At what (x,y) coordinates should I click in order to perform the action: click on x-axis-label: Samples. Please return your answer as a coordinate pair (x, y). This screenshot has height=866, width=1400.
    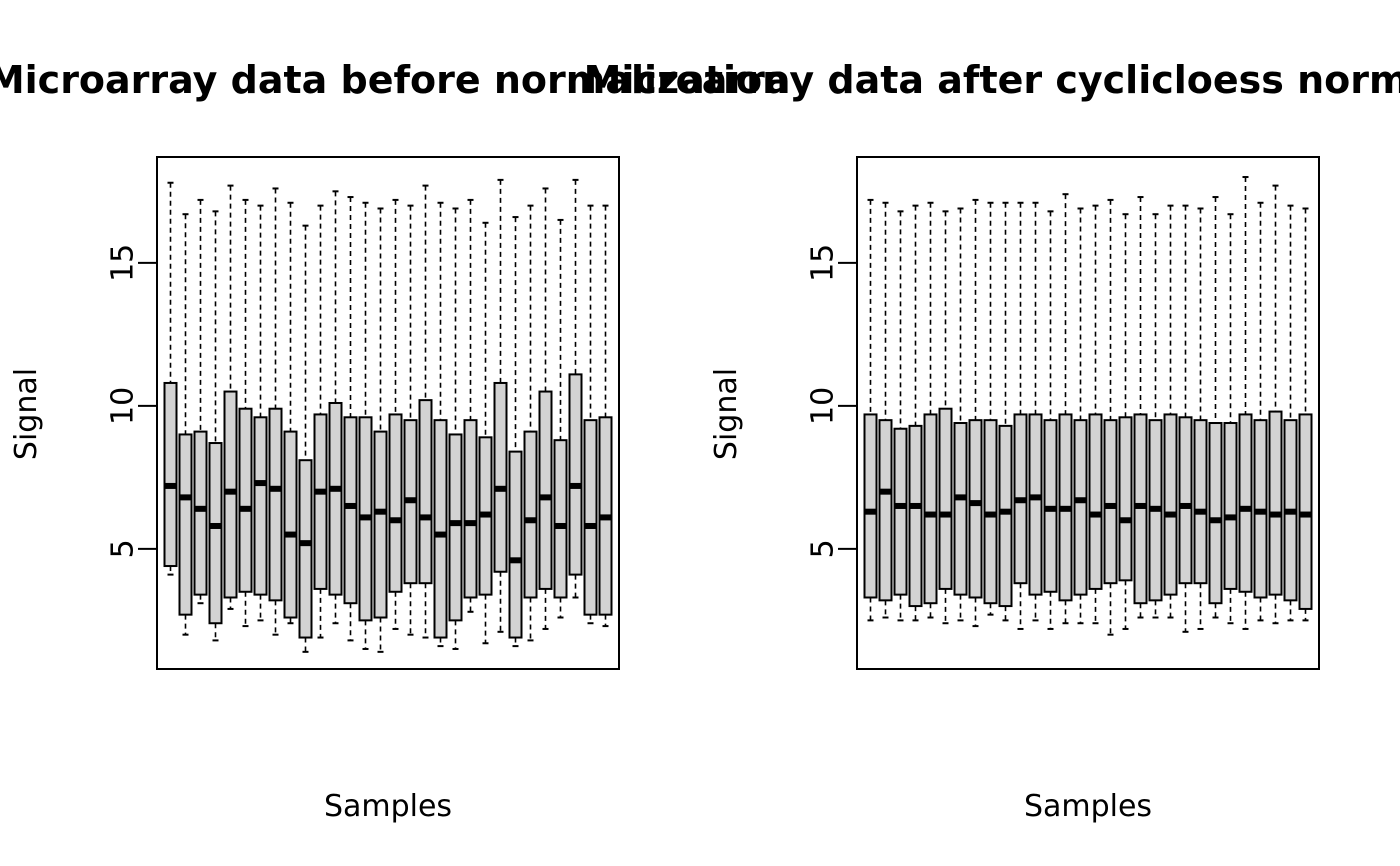
    Looking at the image, I should click on (388, 806).